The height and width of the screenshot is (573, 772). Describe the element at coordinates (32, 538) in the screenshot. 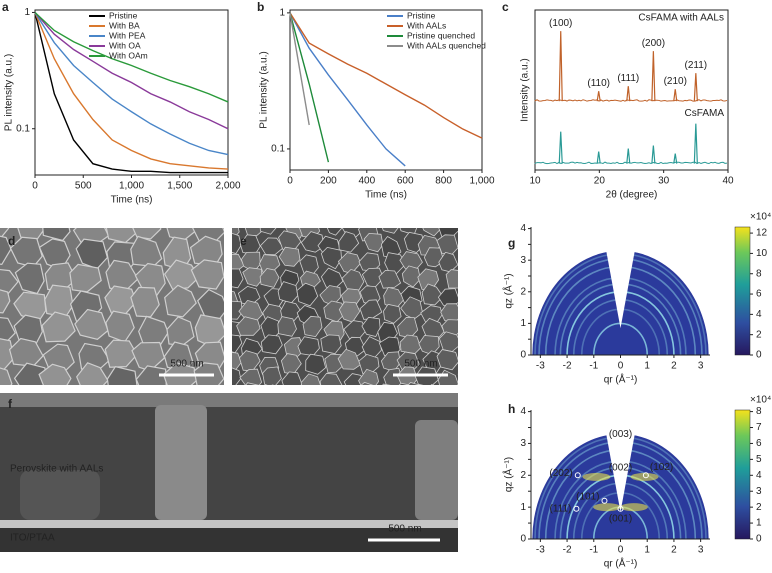

I see `layer-label: ITO/PTAA` at that location.